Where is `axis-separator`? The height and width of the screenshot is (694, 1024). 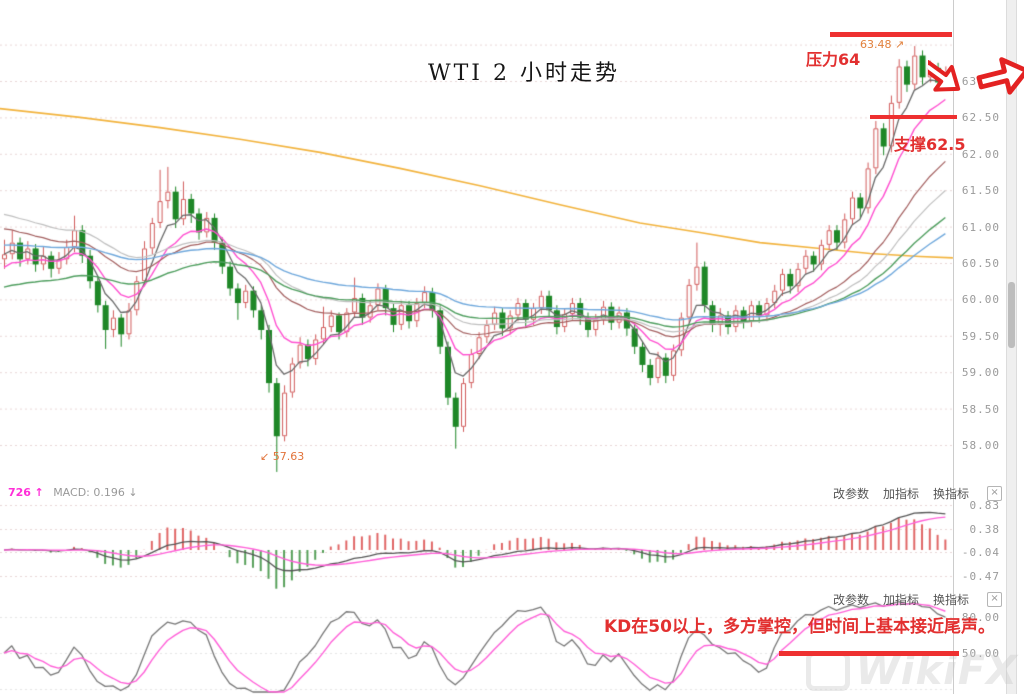
axis-separator is located at coordinates (953, 347).